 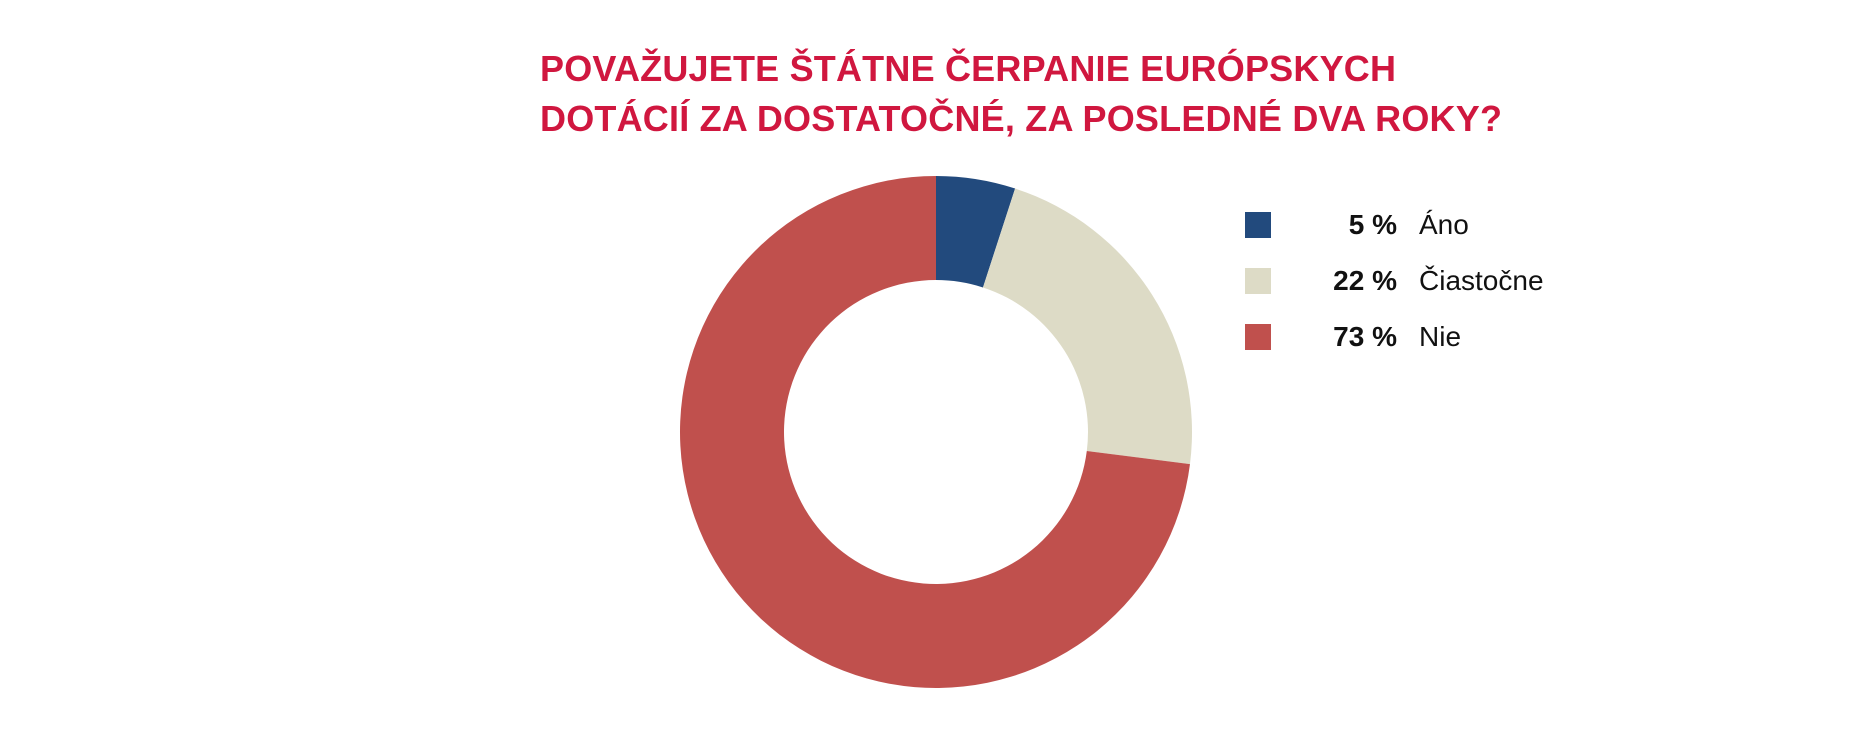 I want to click on legend-item-ciastocne: 22 % Čiastočne, so click(x=1410, y=281).